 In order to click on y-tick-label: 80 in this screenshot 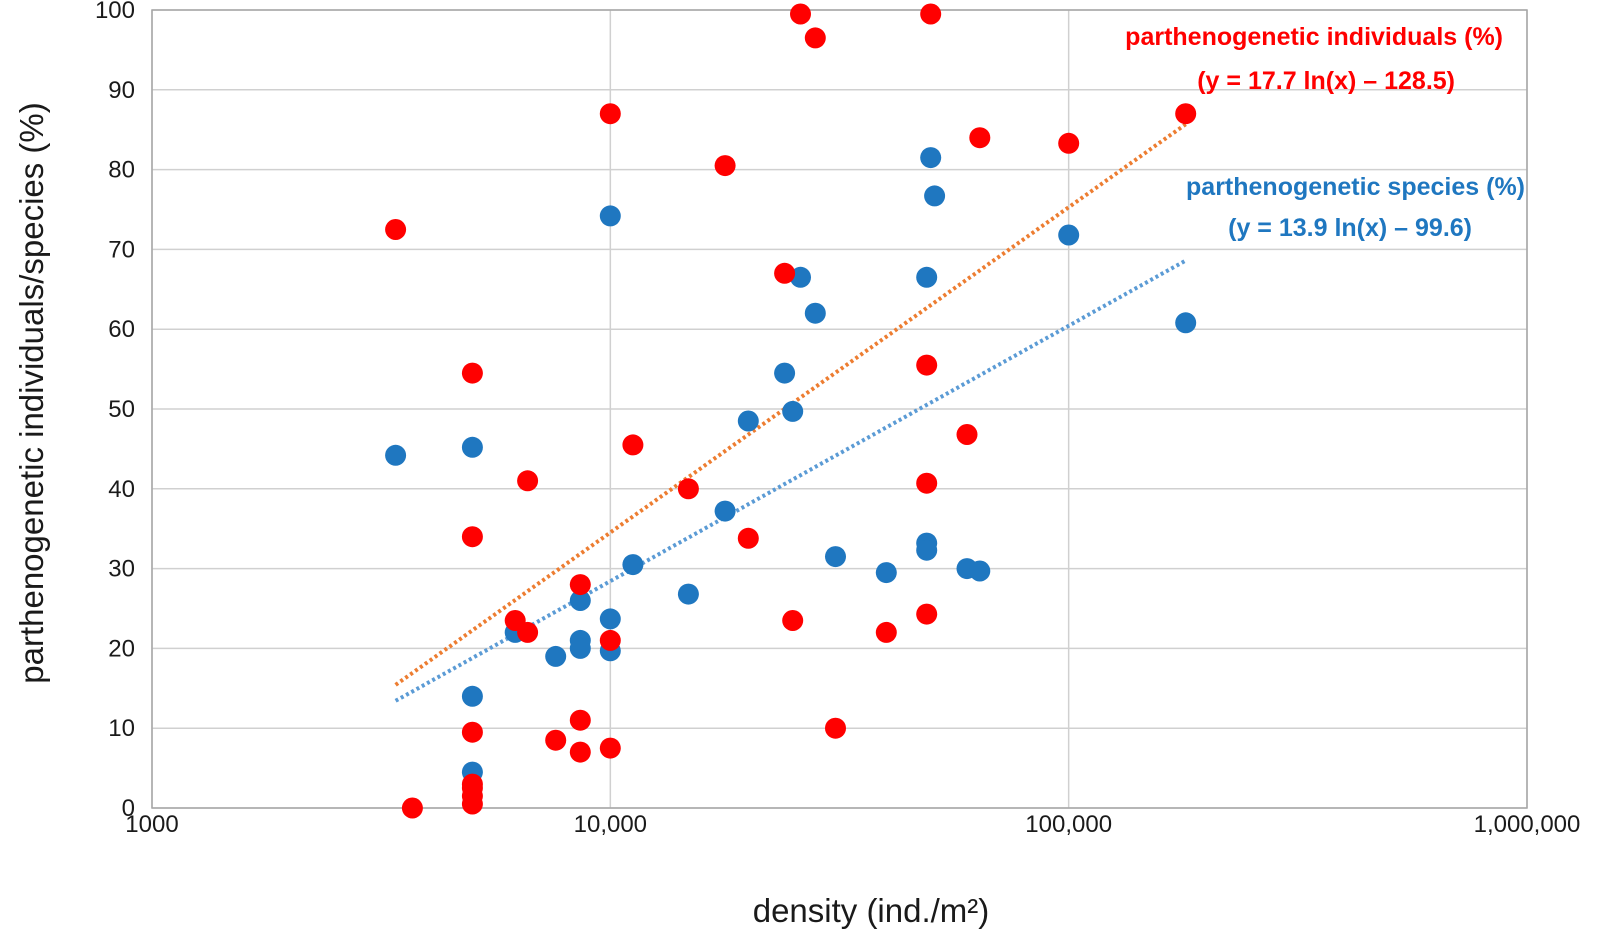, I will do `click(121, 170)`.